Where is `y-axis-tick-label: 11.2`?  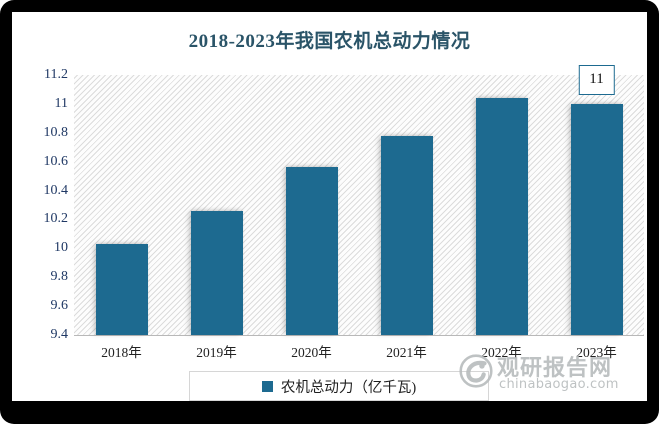
y-axis-tick-label: 11.2 is located at coordinates (56, 74).